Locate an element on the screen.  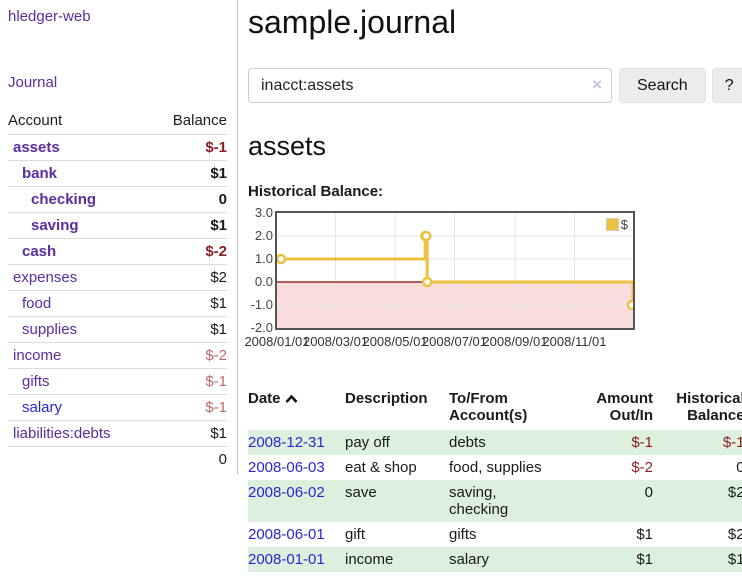
transaction-accounts: salary is located at coordinates (469, 559).